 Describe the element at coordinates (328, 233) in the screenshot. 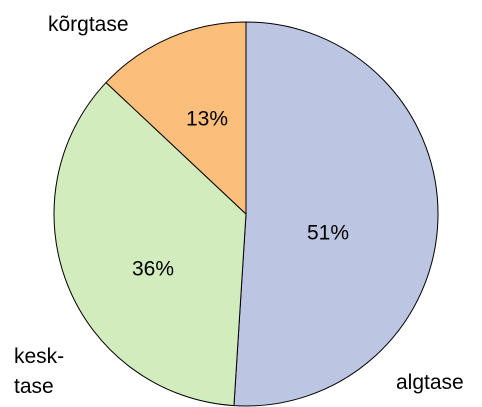

I see `value-label: 51%` at that location.